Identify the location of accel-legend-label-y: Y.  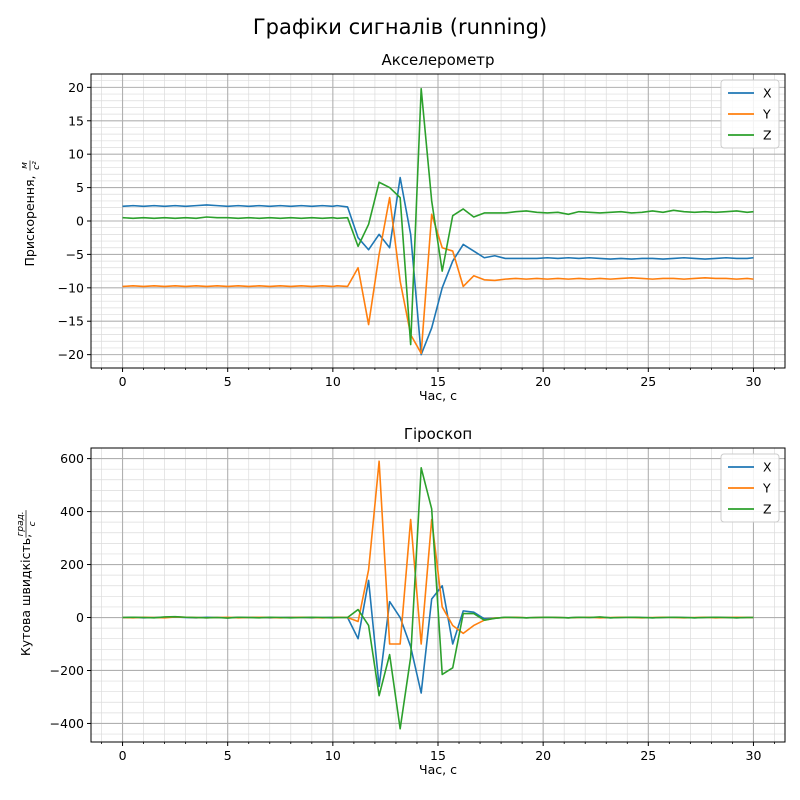
(766, 114).